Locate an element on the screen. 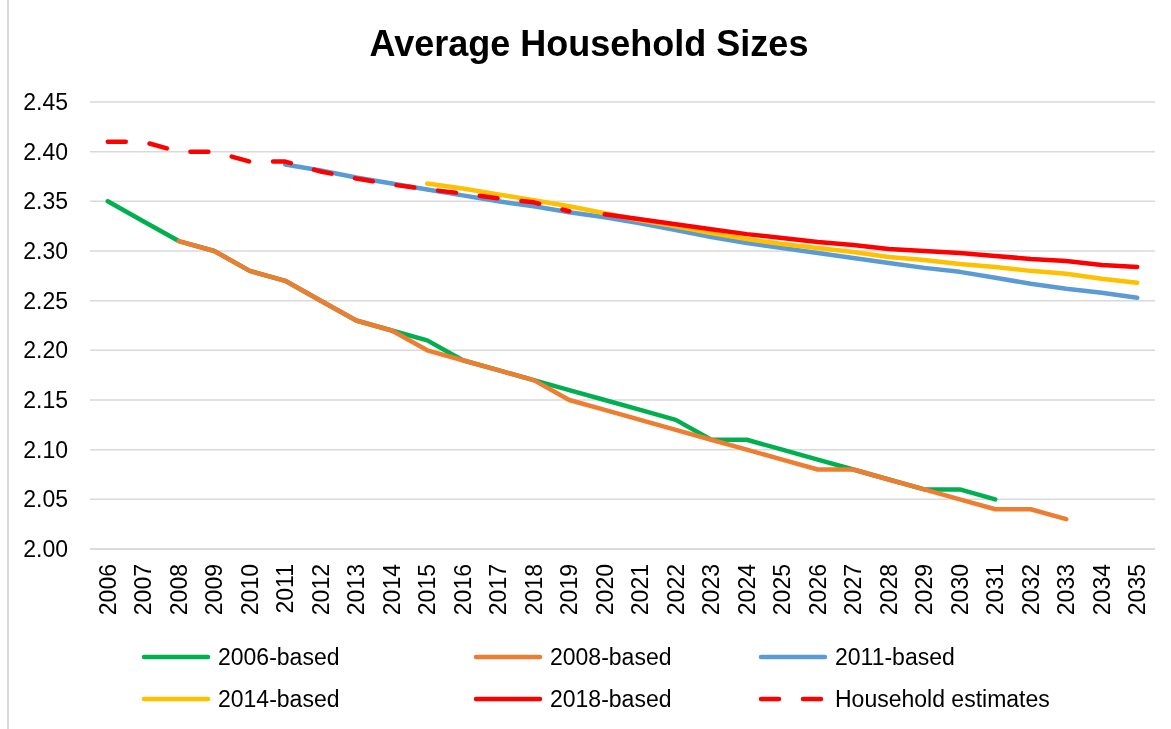 This screenshot has width=1171, height=729. x-tick-label: 2013 is located at coordinates (356, 590).